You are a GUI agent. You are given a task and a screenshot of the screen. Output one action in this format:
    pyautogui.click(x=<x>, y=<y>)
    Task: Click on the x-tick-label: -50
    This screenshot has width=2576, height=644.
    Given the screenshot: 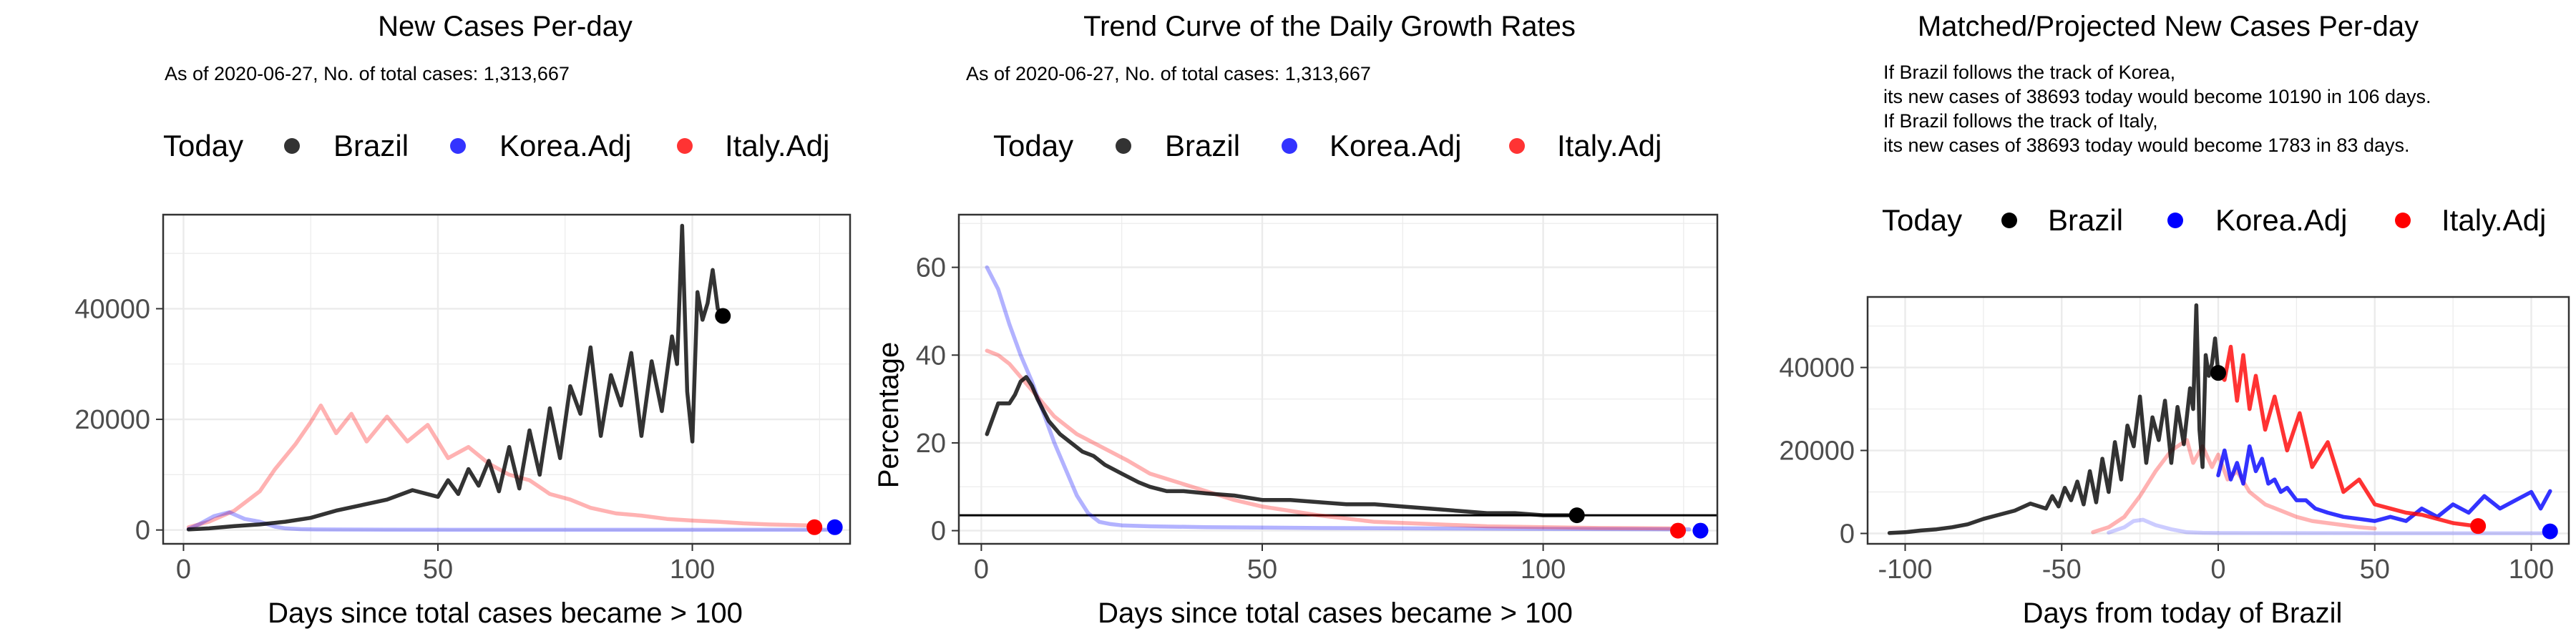 What is the action you would take?
    pyautogui.click(x=2062, y=570)
    